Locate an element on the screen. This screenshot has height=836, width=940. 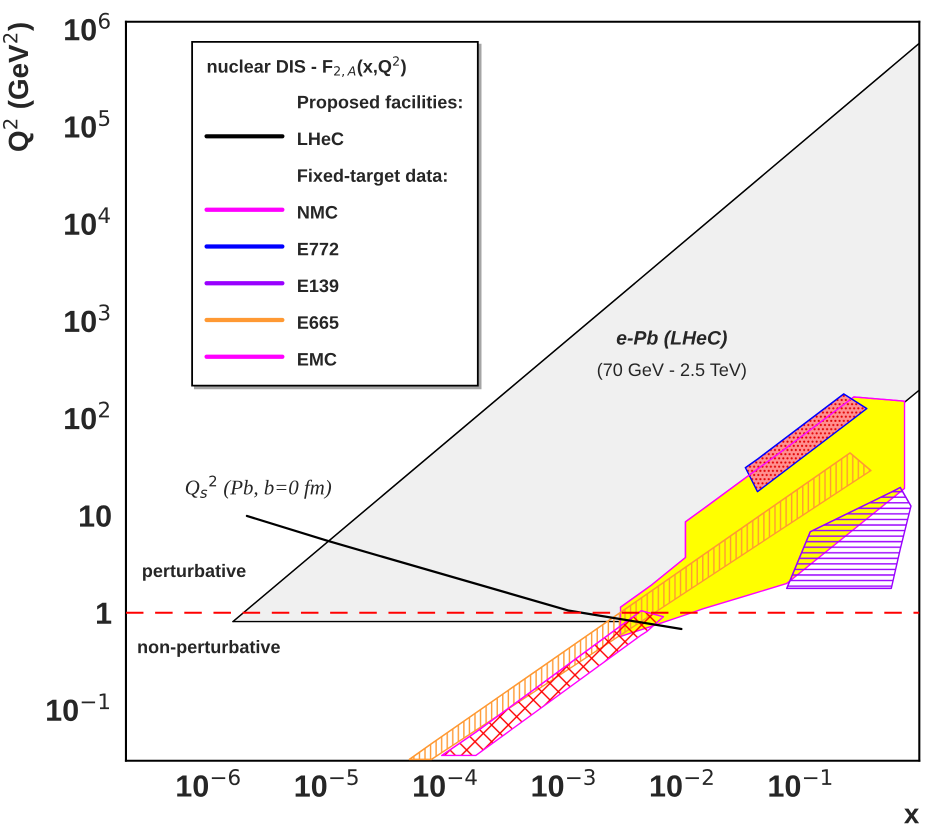
legend-label: E665 is located at coordinates (318, 322).